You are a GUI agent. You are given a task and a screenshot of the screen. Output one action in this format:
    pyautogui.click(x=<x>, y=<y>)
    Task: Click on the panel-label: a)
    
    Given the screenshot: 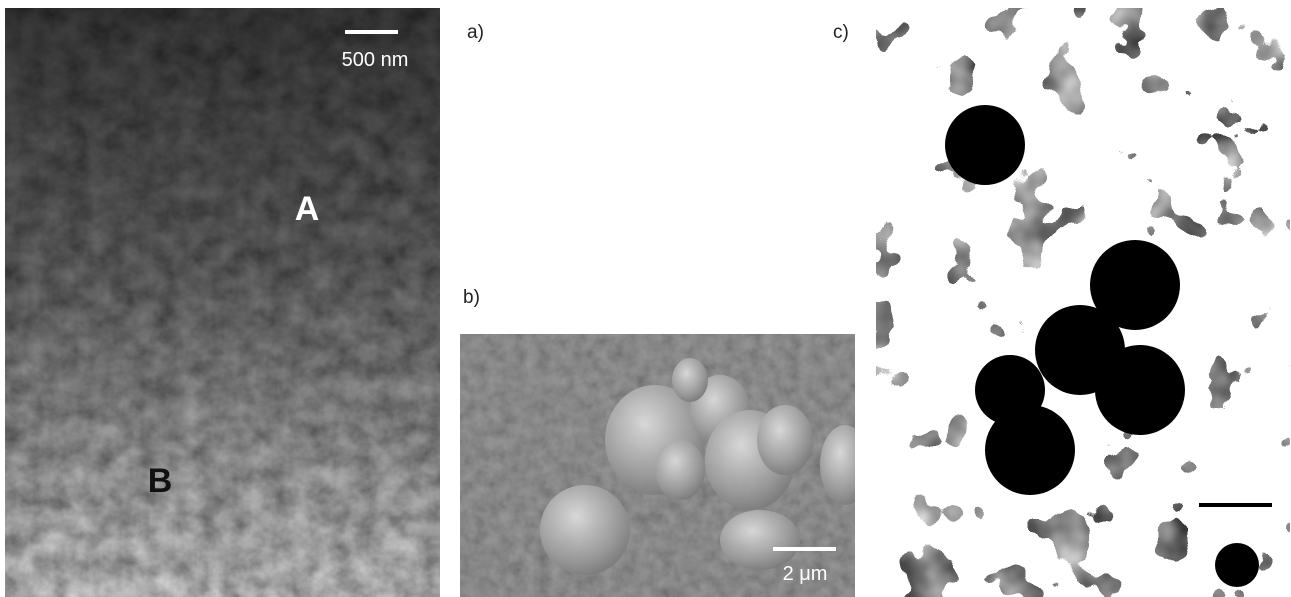 What is the action you would take?
    pyautogui.click(x=475, y=32)
    